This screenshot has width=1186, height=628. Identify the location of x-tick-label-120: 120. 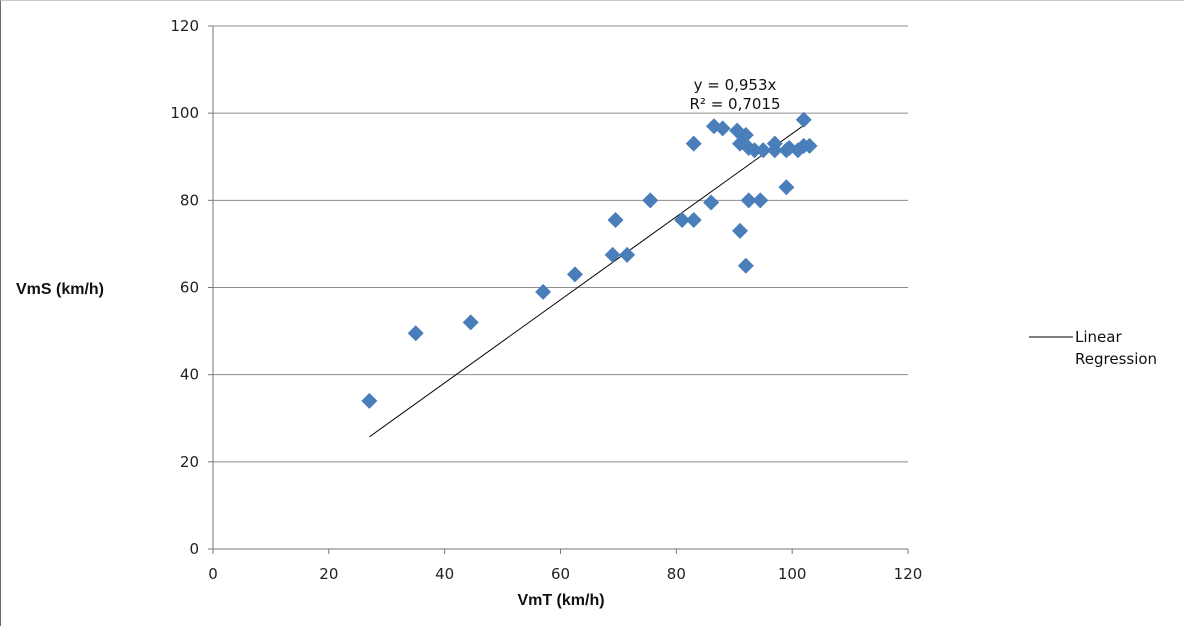
(908, 574).